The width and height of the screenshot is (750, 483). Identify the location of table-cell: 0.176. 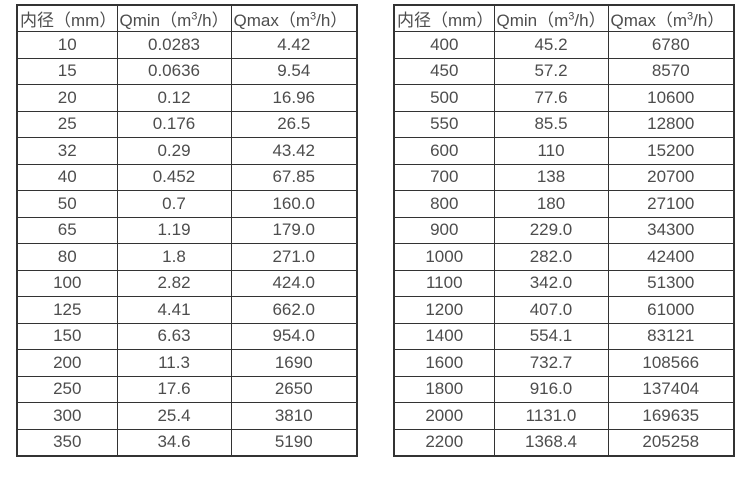
(174, 124).